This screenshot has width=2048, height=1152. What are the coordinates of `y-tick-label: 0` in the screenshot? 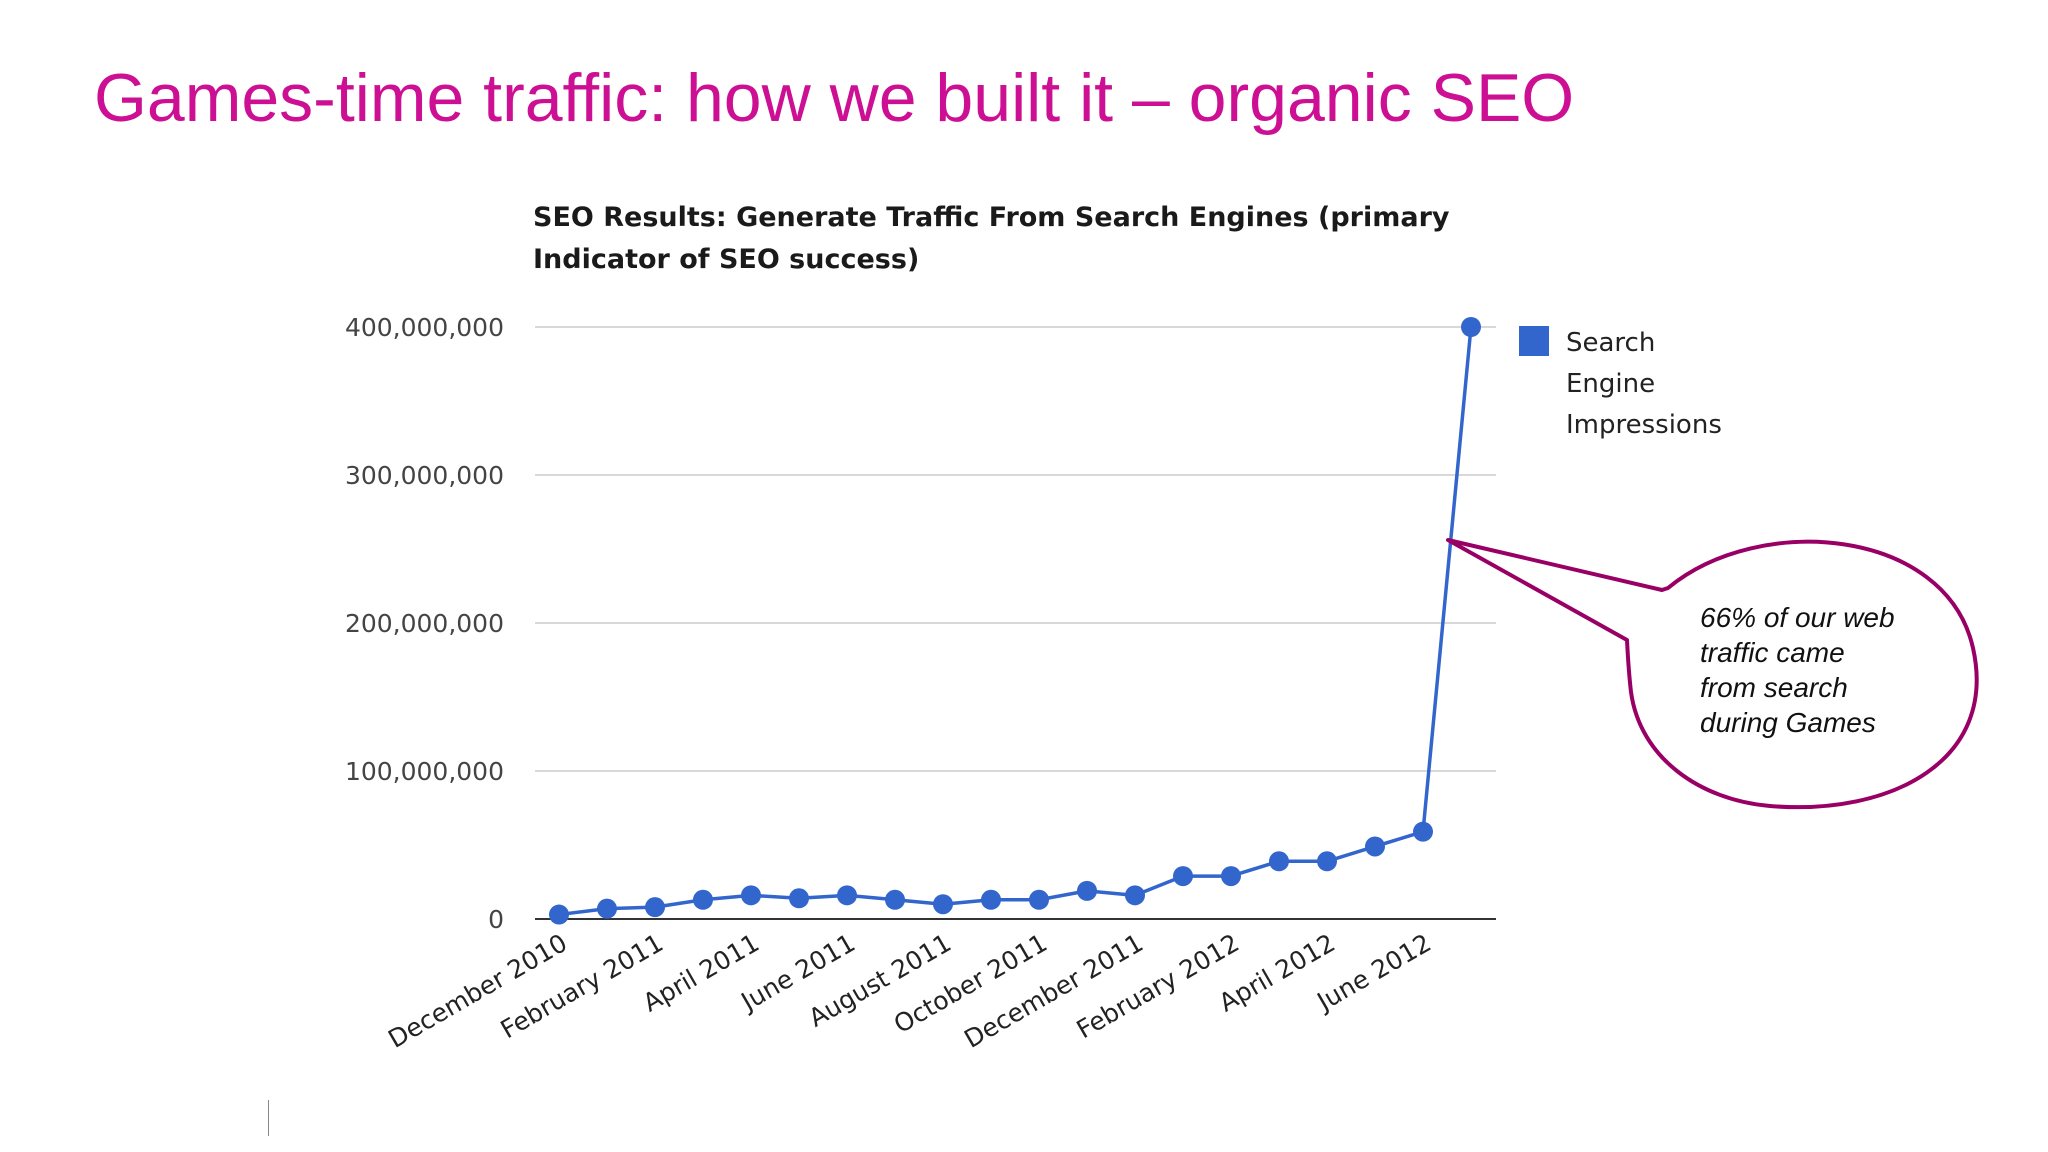 It's located at (496, 919).